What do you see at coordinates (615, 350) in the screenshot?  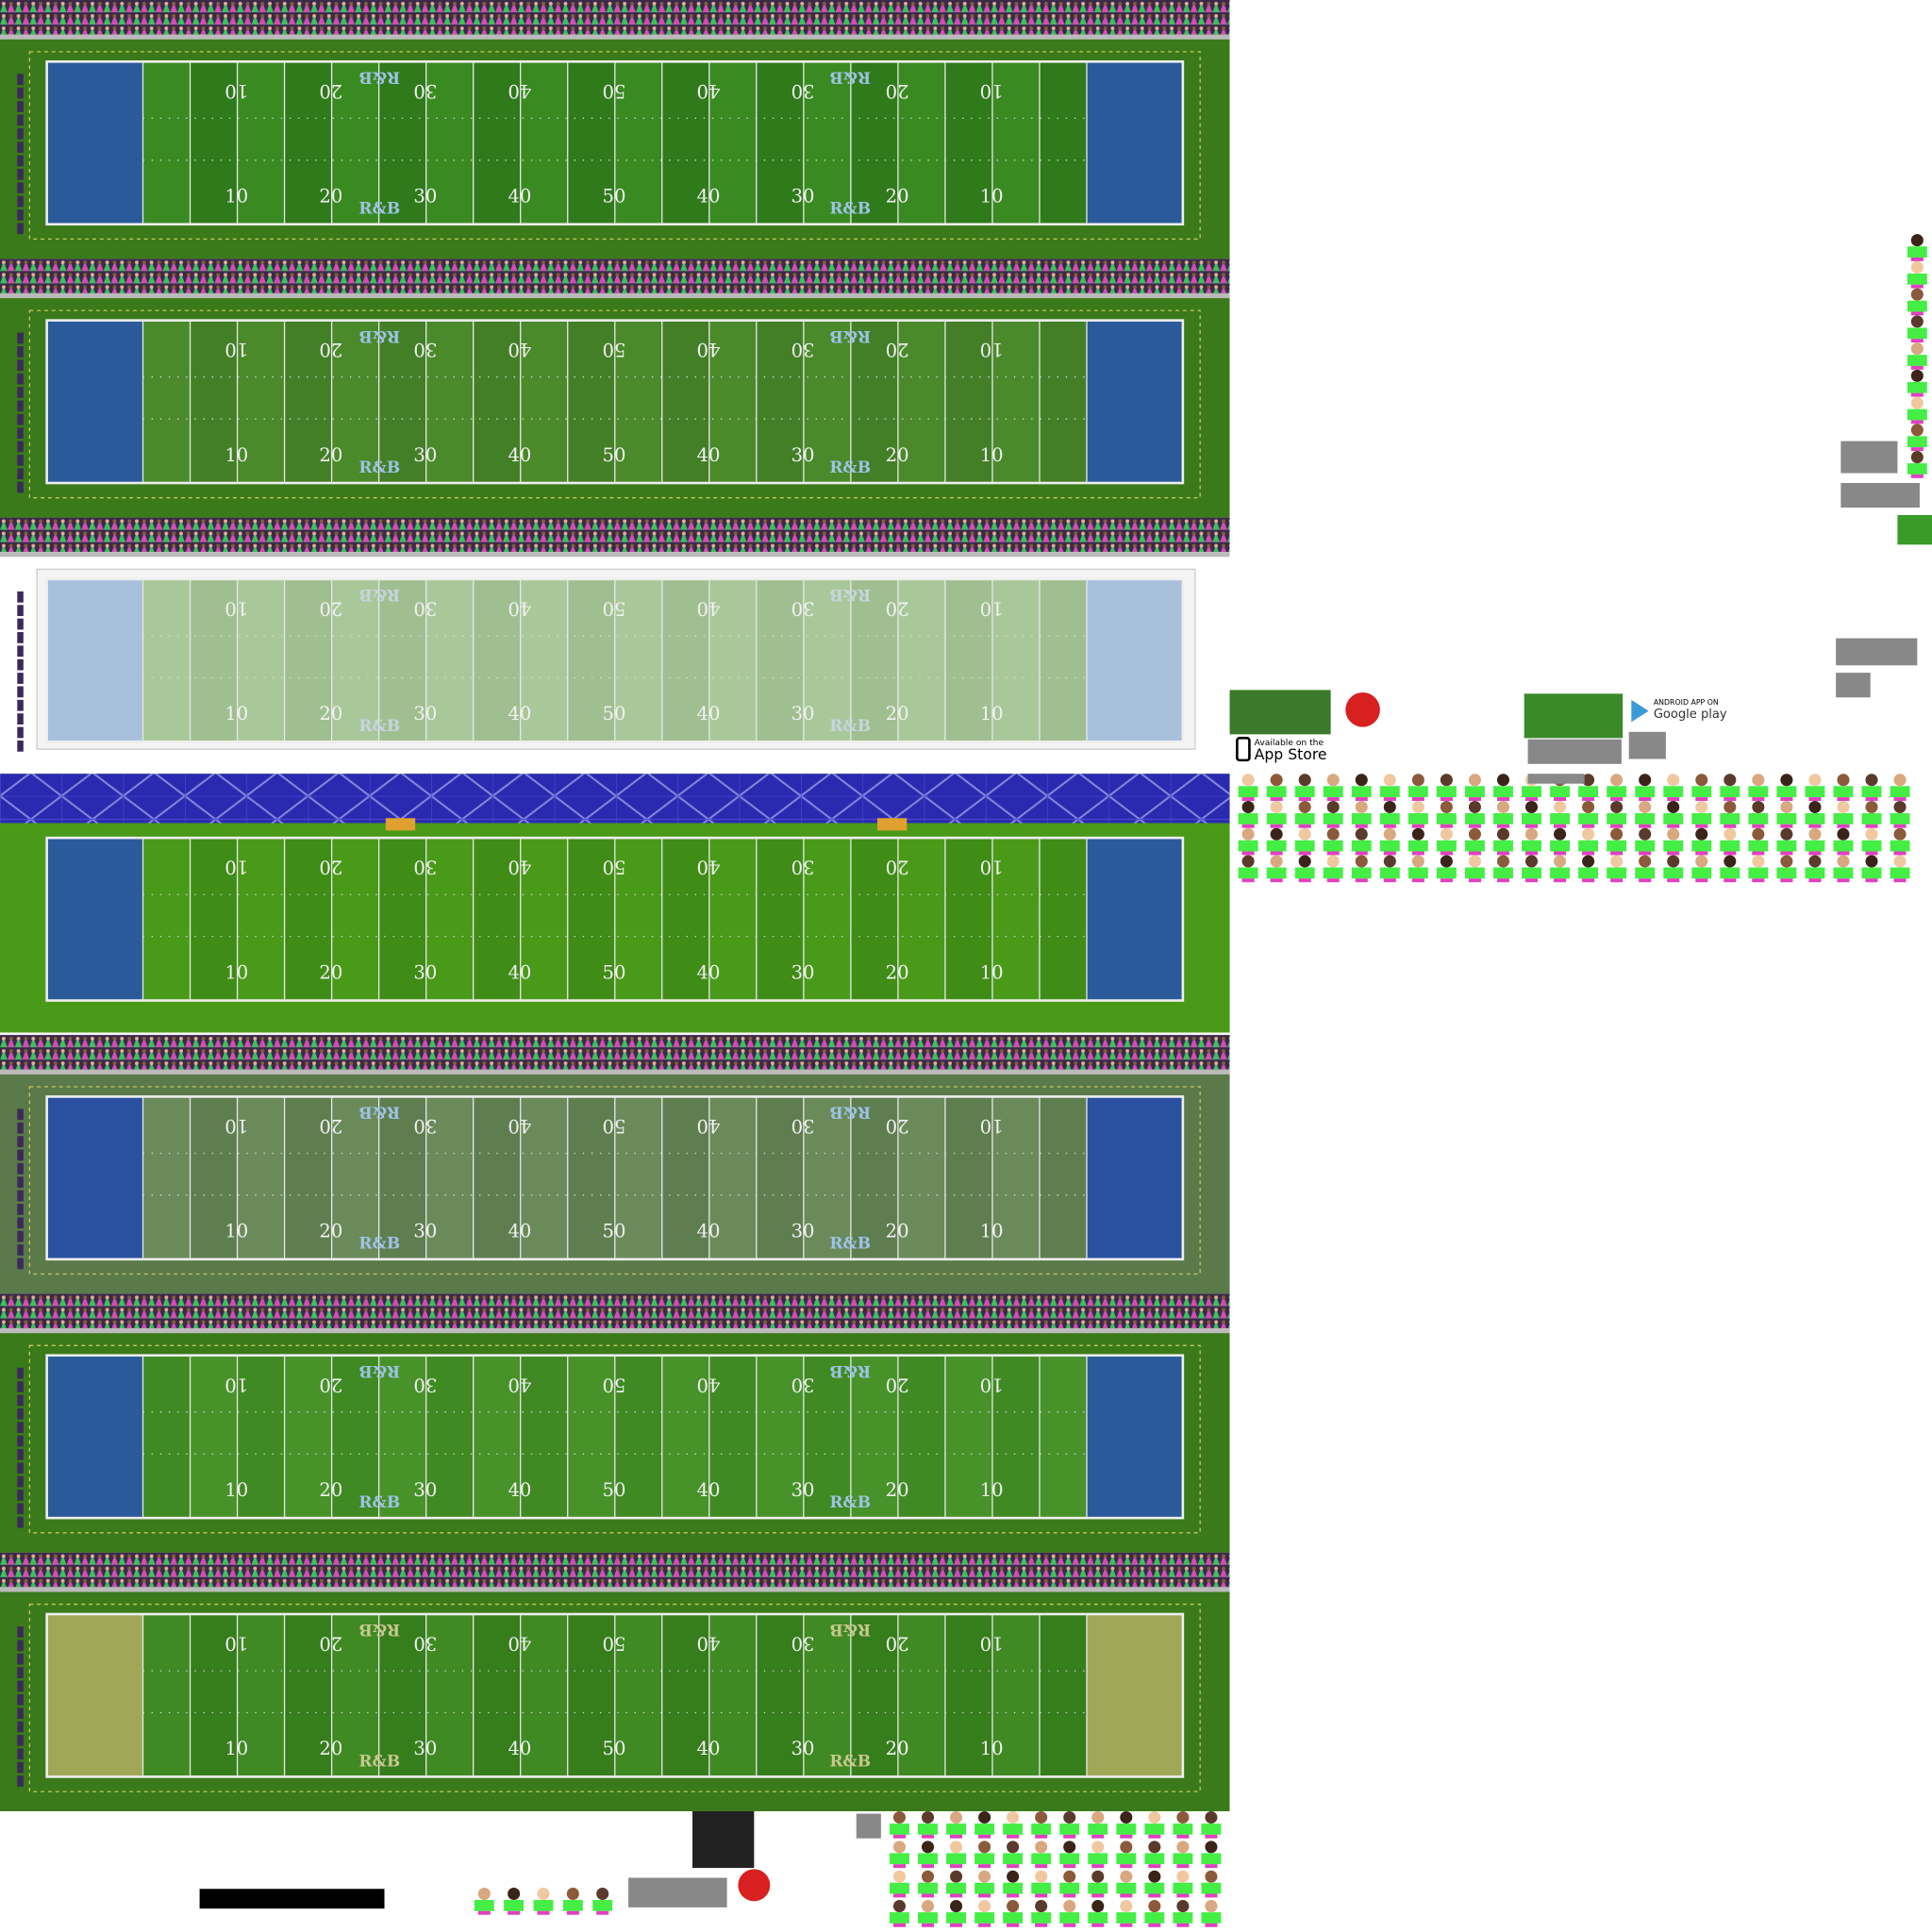 I see `yard-number: 50` at bounding box center [615, 350].